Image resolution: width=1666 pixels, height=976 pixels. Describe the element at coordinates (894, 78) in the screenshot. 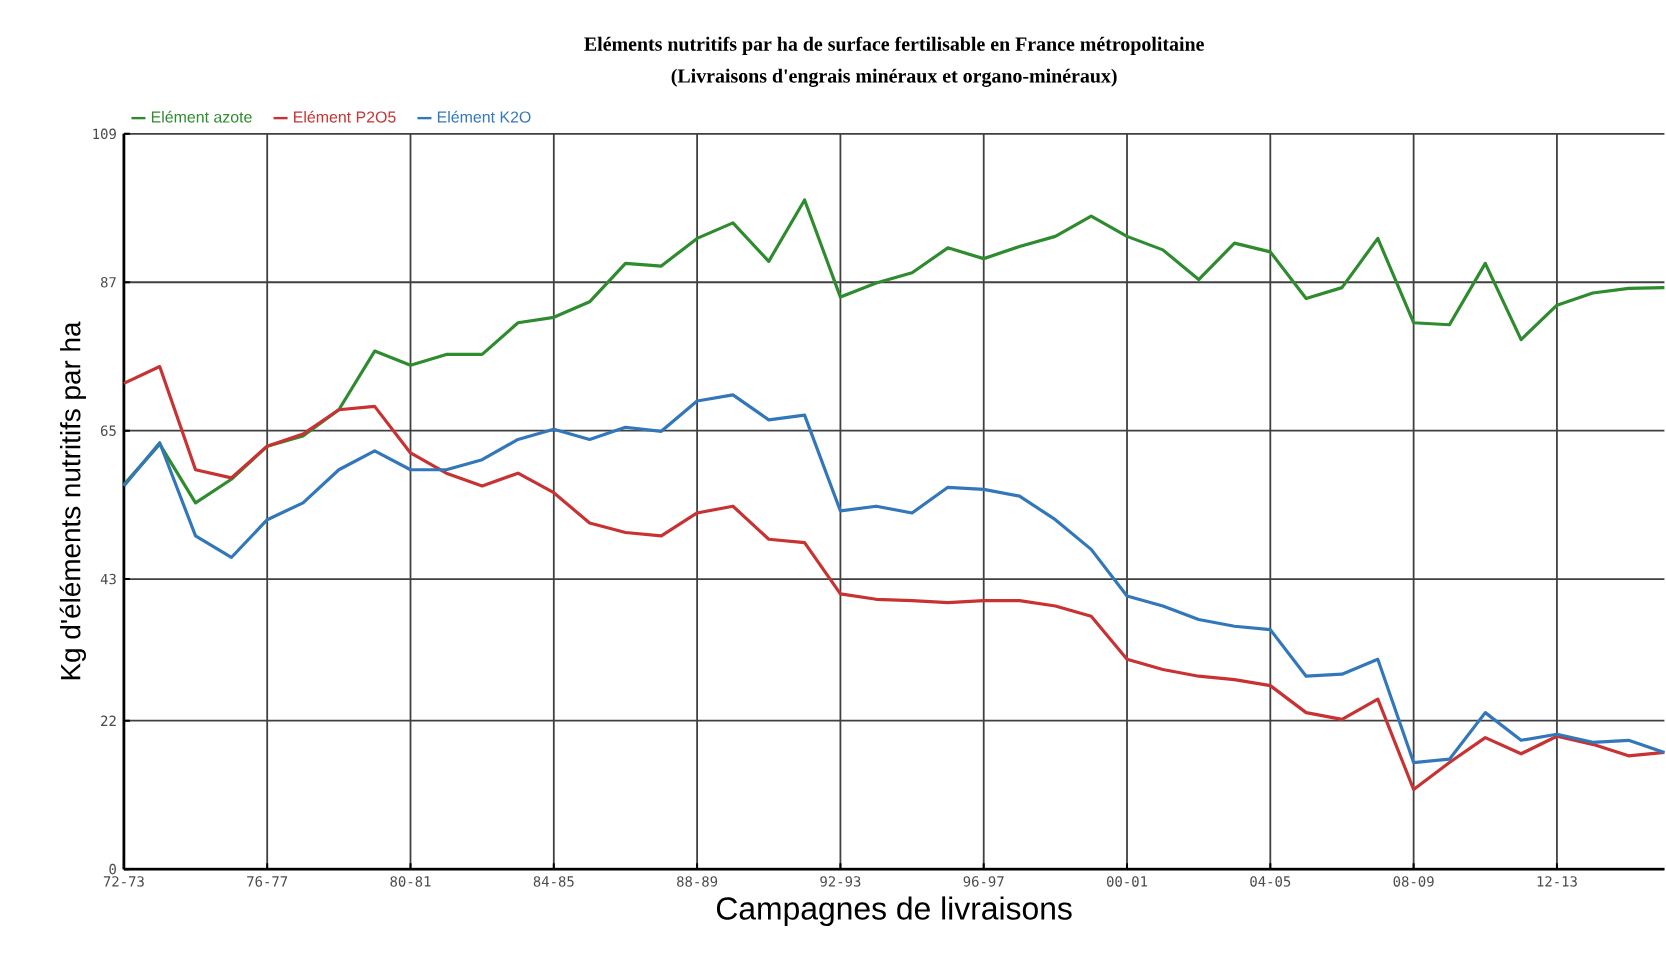

I see `chart-subtitle: (Livraisons d'engrais minéraux et organo-minéraux)` at that location.